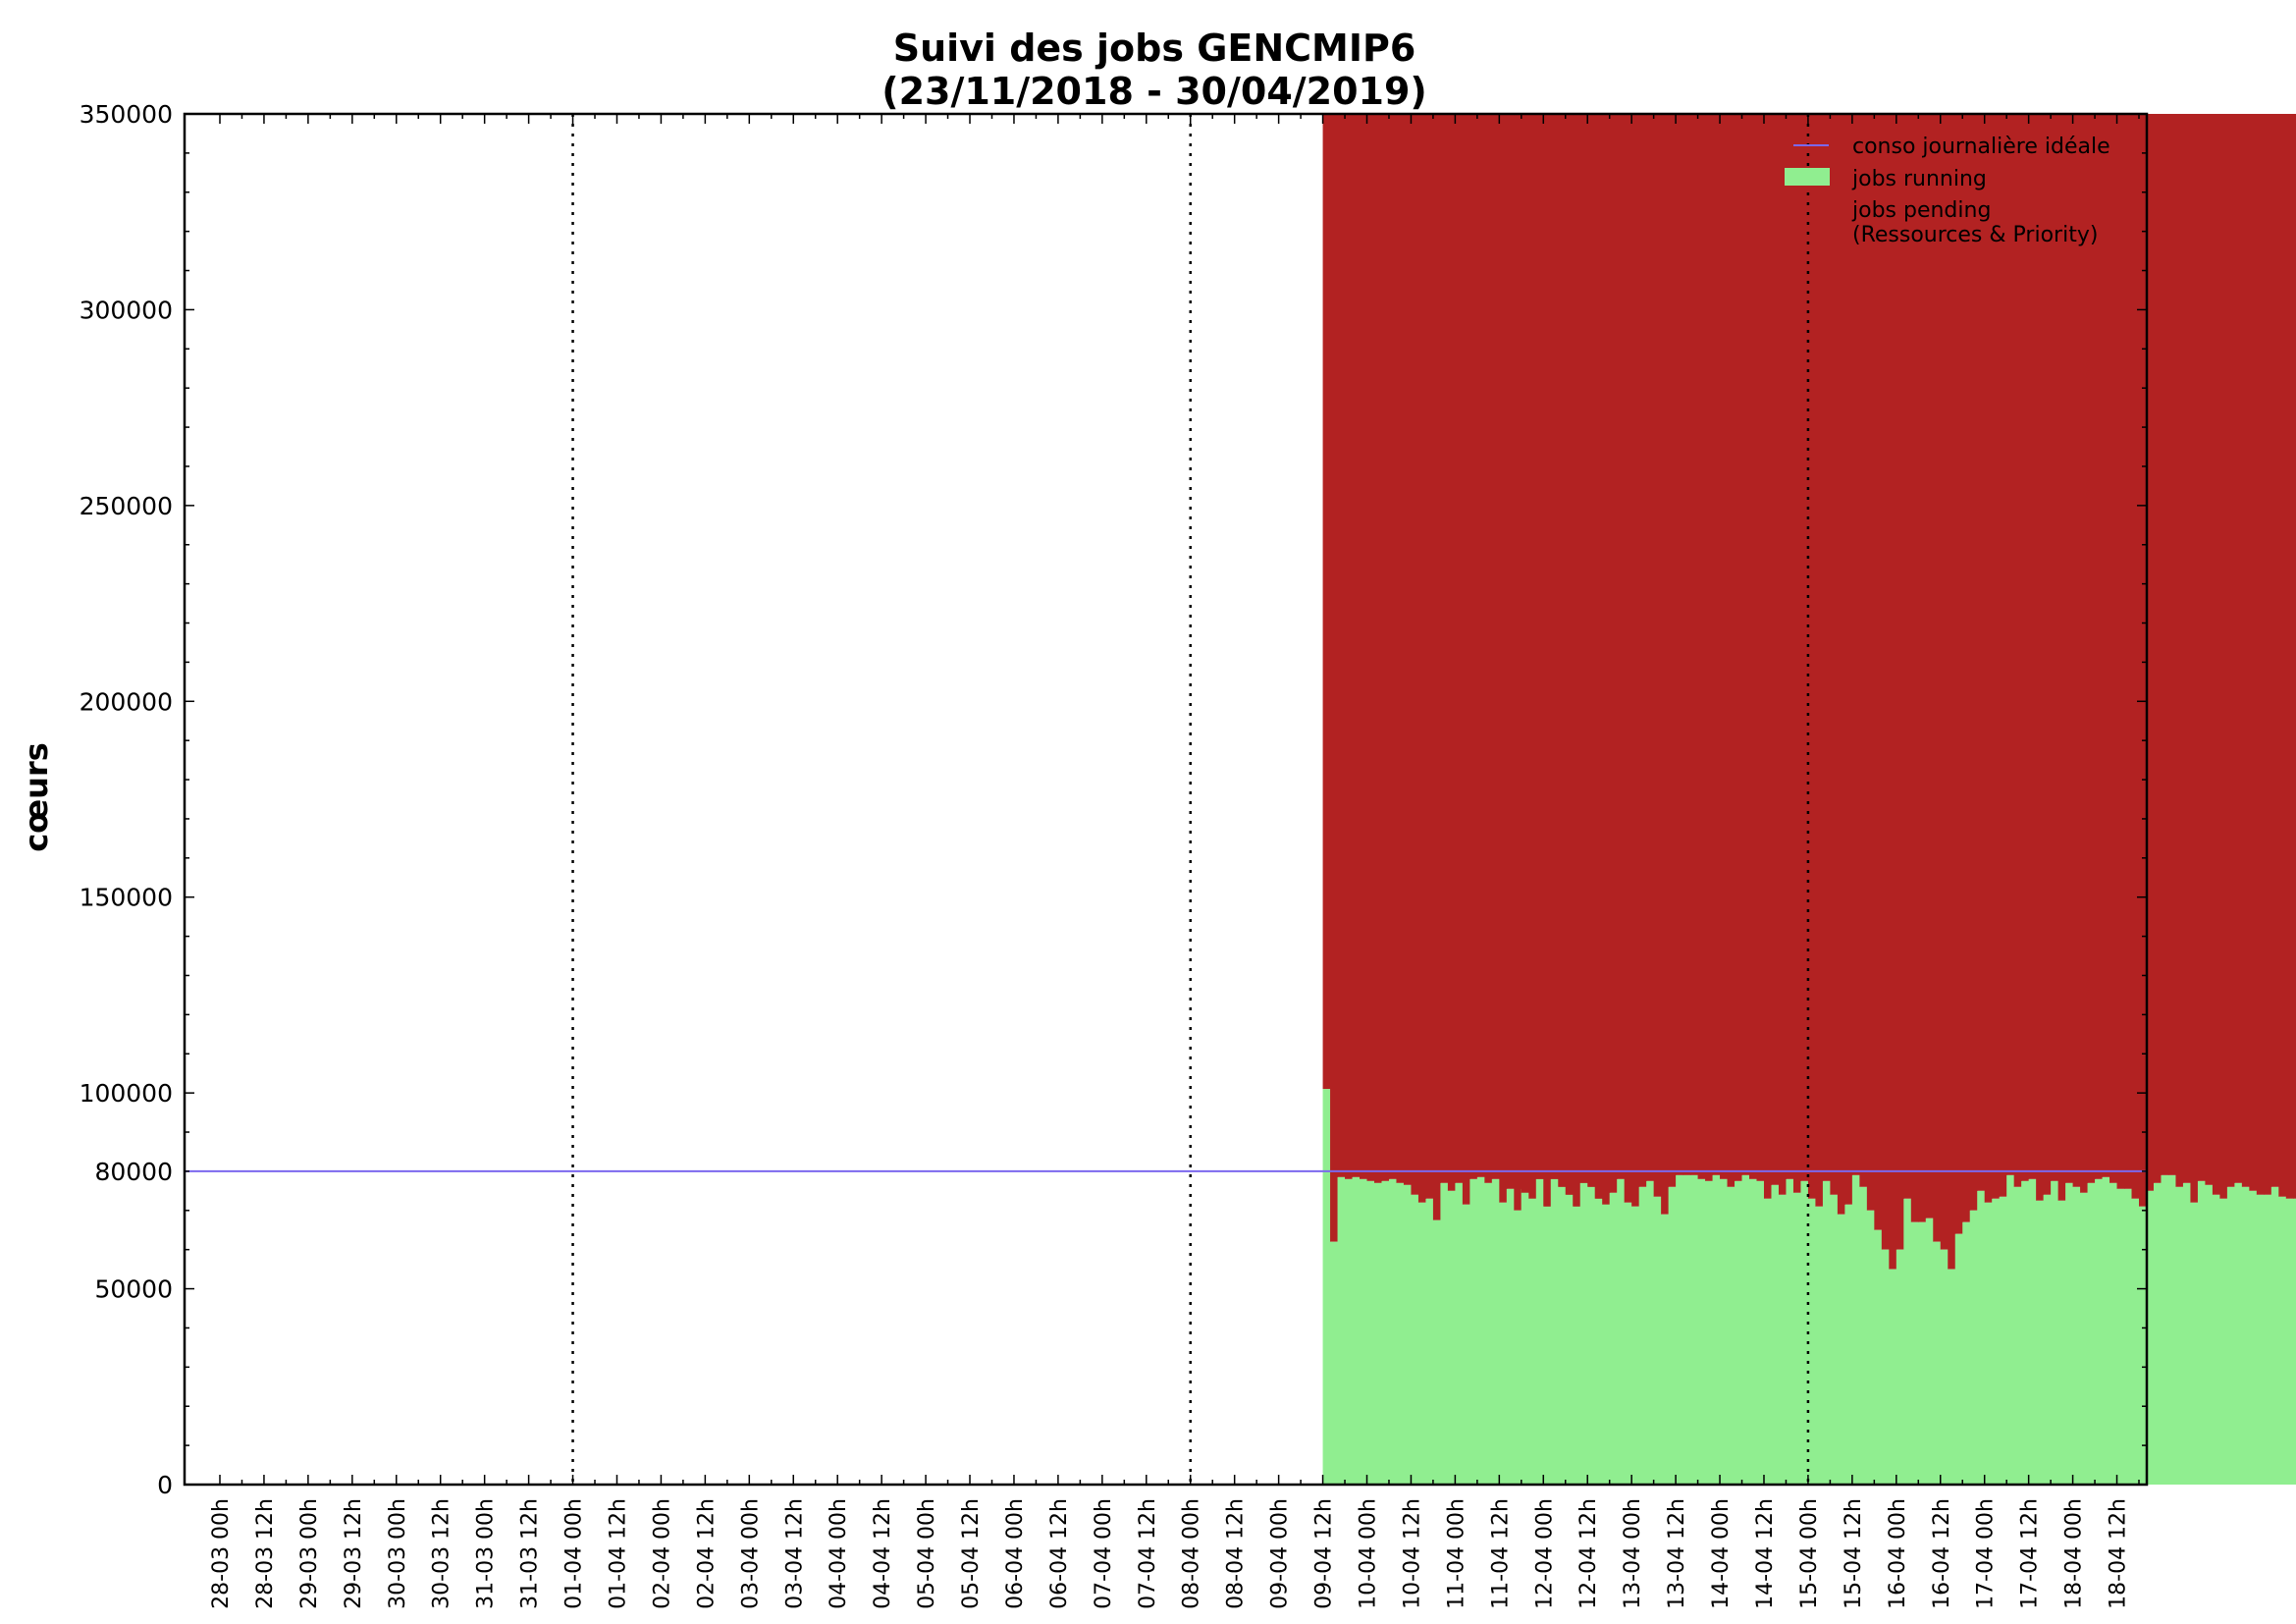 This screenshot has width=2296, height=1624. Describe the element at coordinates (794, 1553) in the screenshot. I see `x-tick-label: 03-04 12h` at that location.